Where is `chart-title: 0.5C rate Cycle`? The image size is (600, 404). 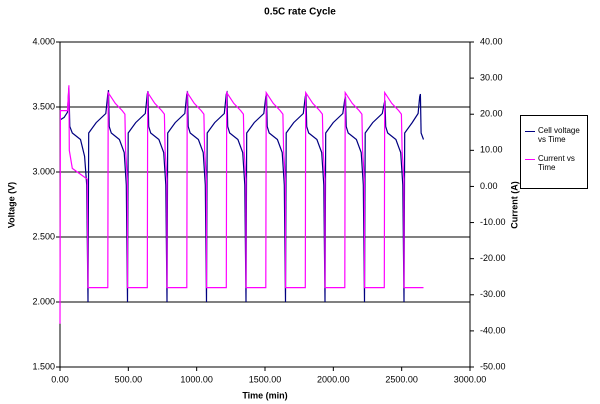
chart-title: 0.5C rate Cycle is located at coordinates (300, 12).